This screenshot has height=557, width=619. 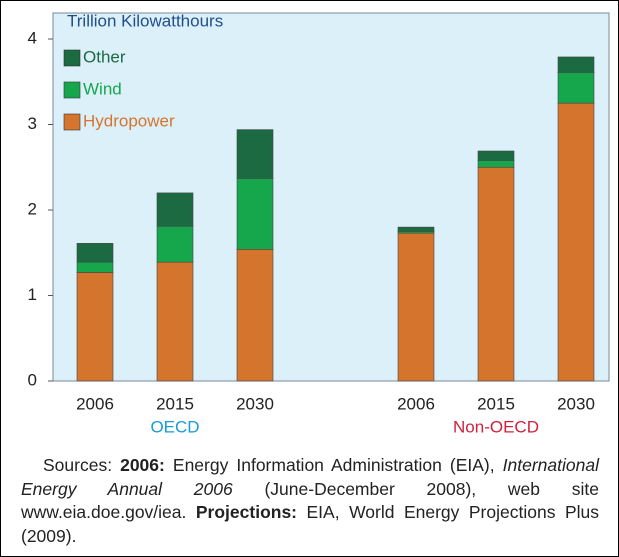 I want to click on legend-label: Wind, so click(x=102, y=88).